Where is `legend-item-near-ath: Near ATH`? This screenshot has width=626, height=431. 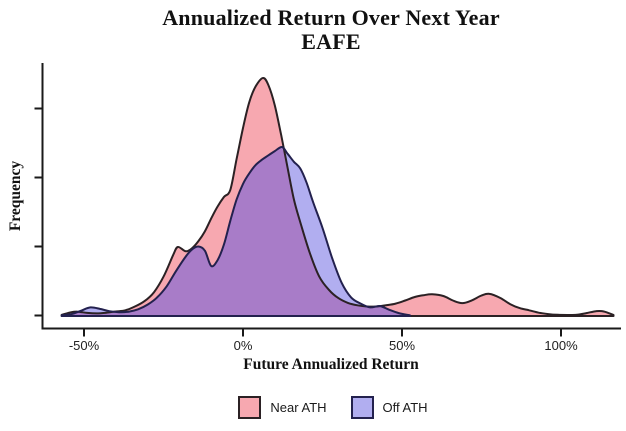 legend-item-near-ath: Near ATH is located at coordinates (282, 407).